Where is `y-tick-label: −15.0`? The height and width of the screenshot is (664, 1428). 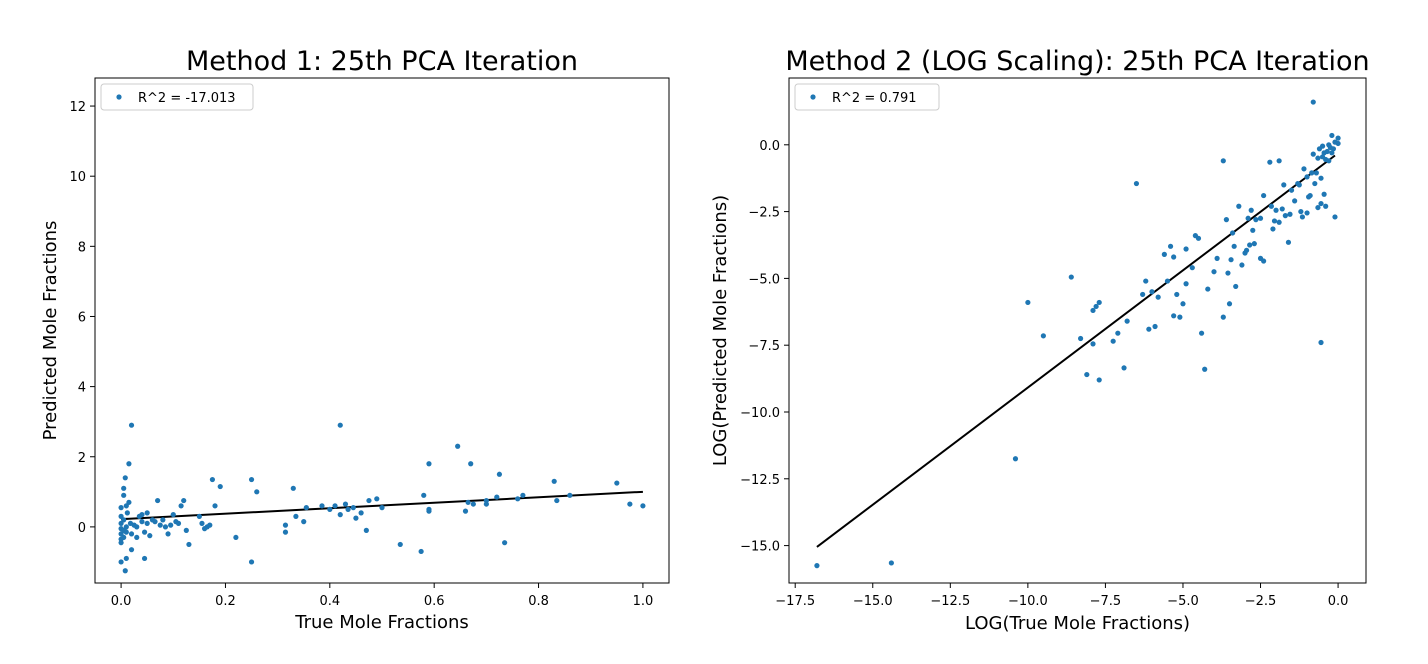
y-tick-label: −15.0 is located at coordinates (760, 547).